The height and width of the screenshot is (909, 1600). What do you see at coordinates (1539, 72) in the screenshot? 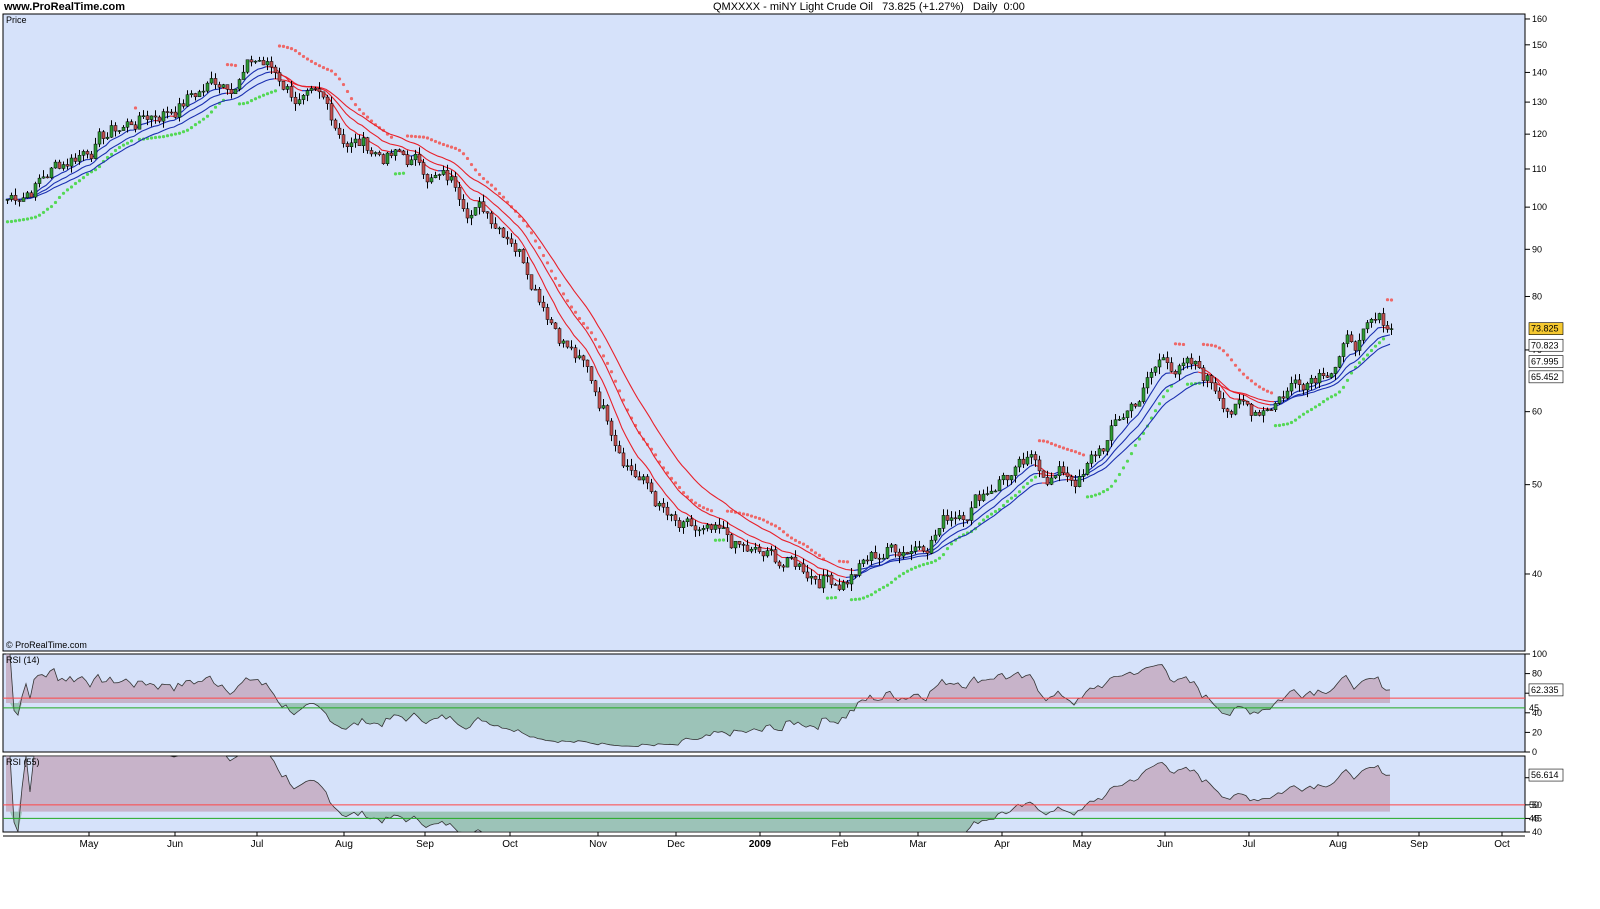
I see `price-tick-label: 140` at bounding box center [1539, 72].